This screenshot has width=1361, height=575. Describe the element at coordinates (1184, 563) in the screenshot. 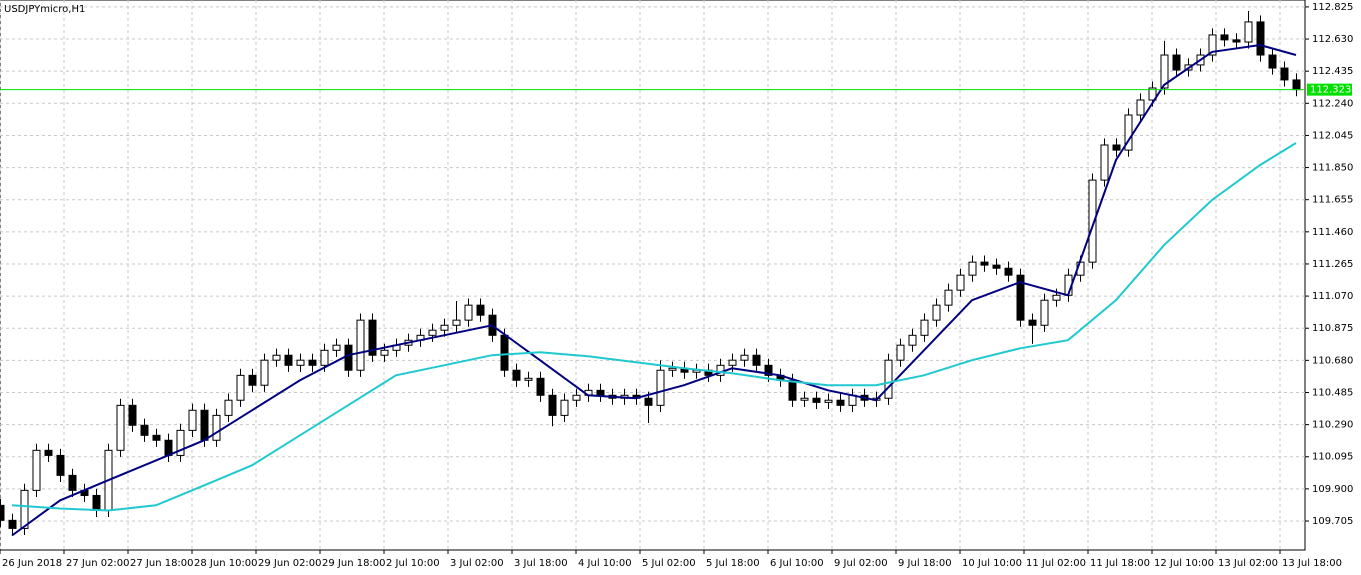

I see `x-tick-label: 12 Jul 10:00` at that location.